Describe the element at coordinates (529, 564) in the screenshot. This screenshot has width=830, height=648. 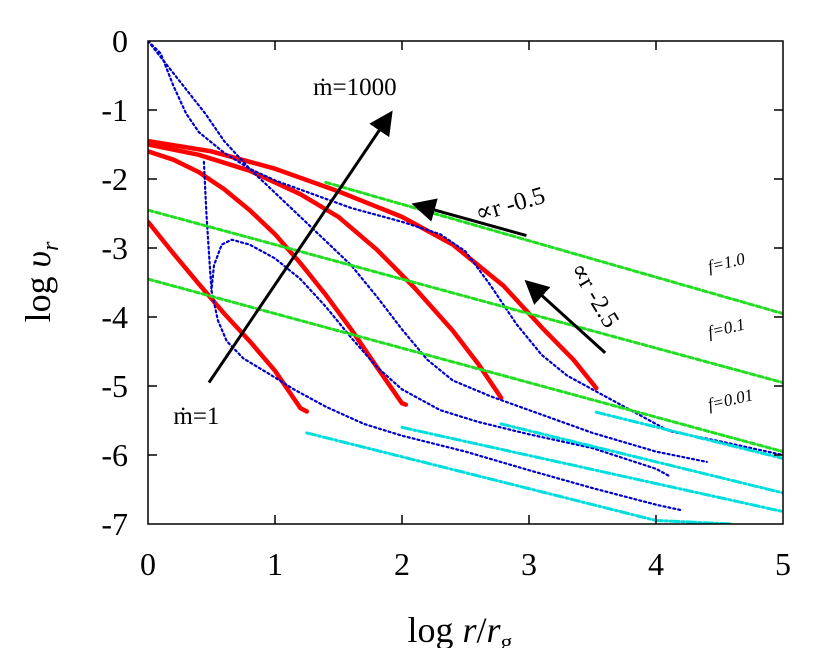
I see `x-tick-label: 3` at that location.